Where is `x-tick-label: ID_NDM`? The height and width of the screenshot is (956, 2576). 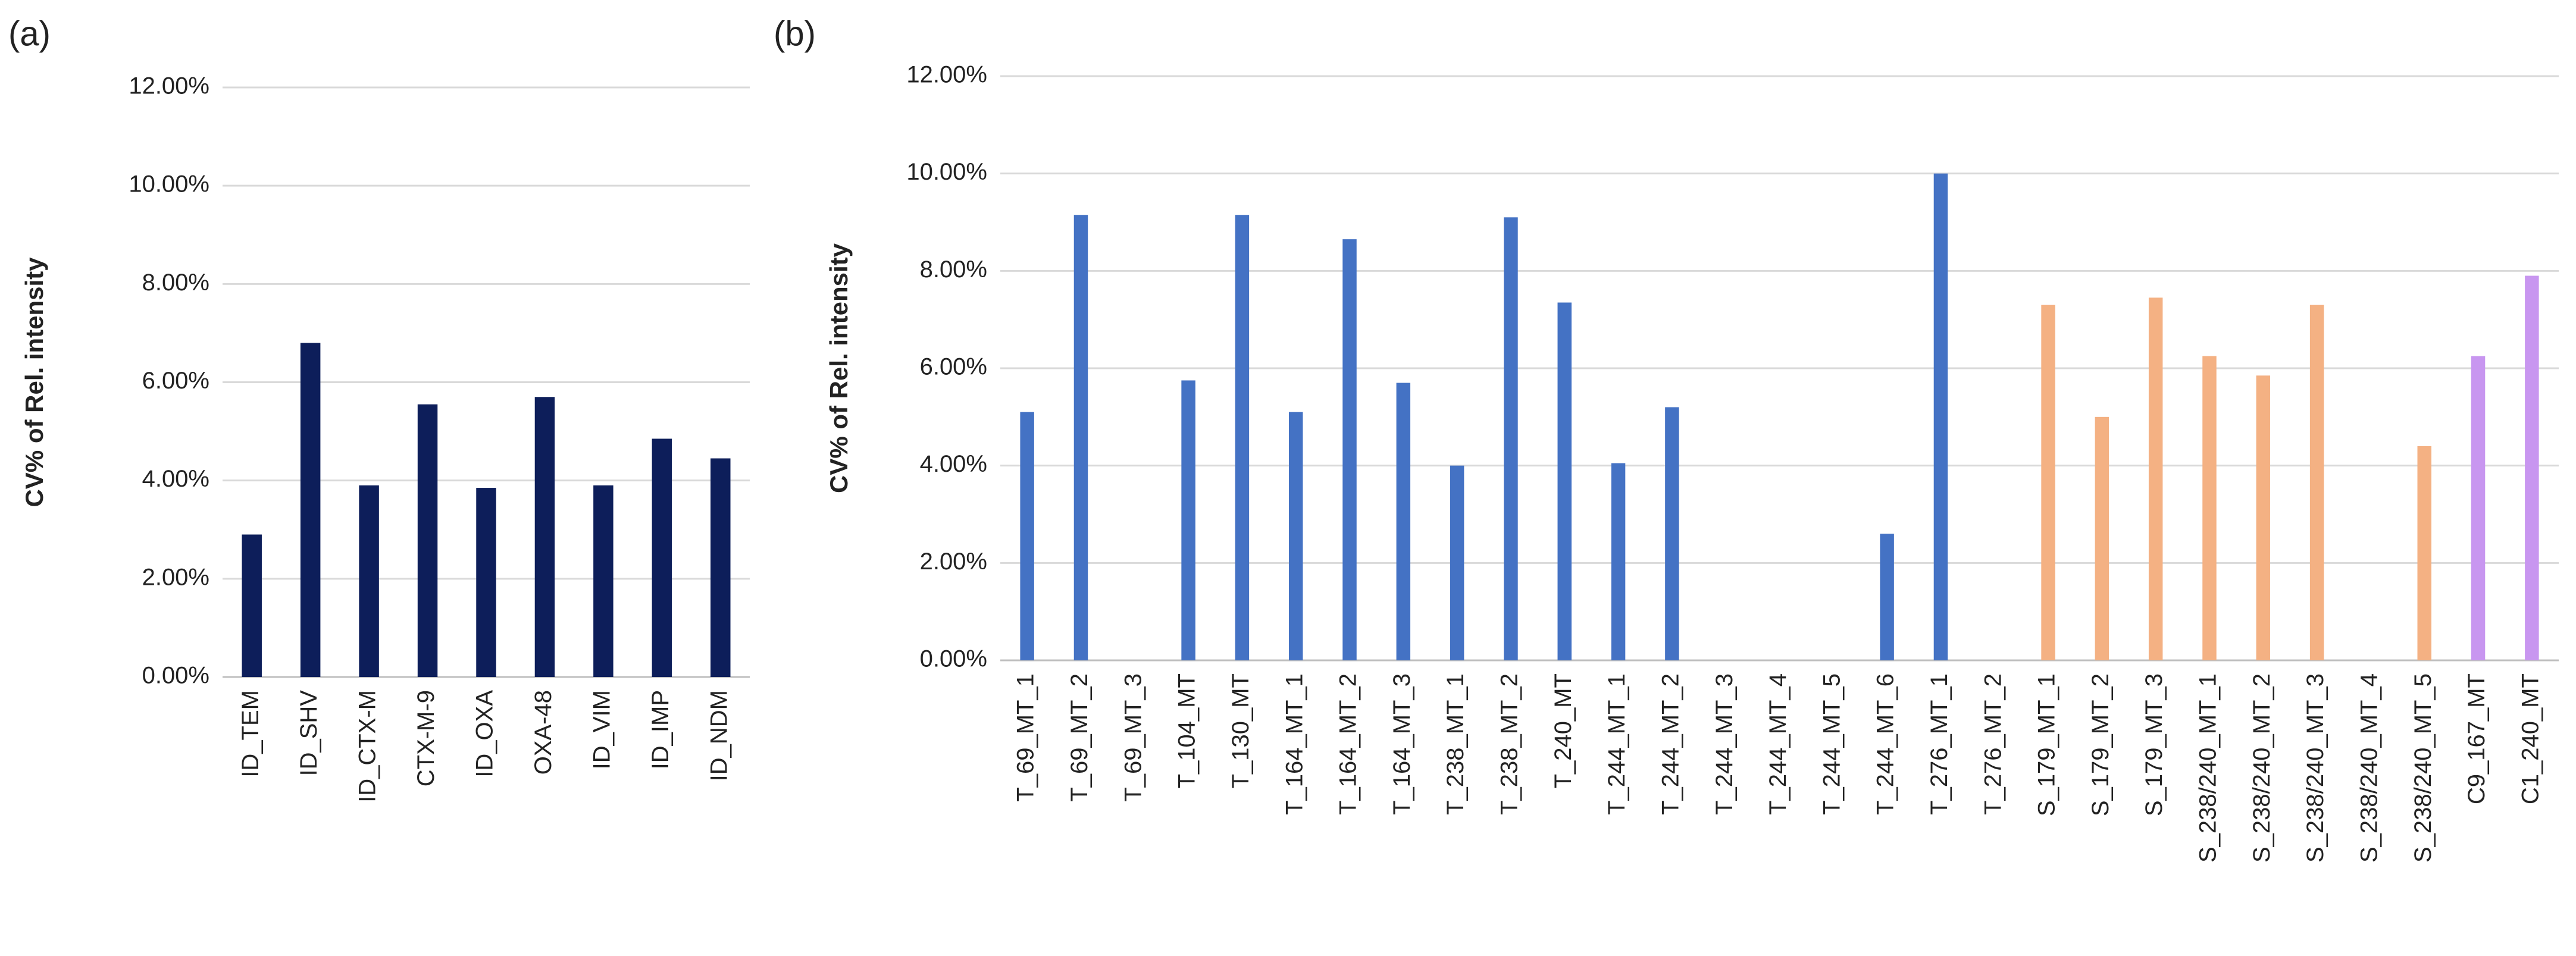 x-tick-label: ID_NDM is located at coordinates (719, 735).